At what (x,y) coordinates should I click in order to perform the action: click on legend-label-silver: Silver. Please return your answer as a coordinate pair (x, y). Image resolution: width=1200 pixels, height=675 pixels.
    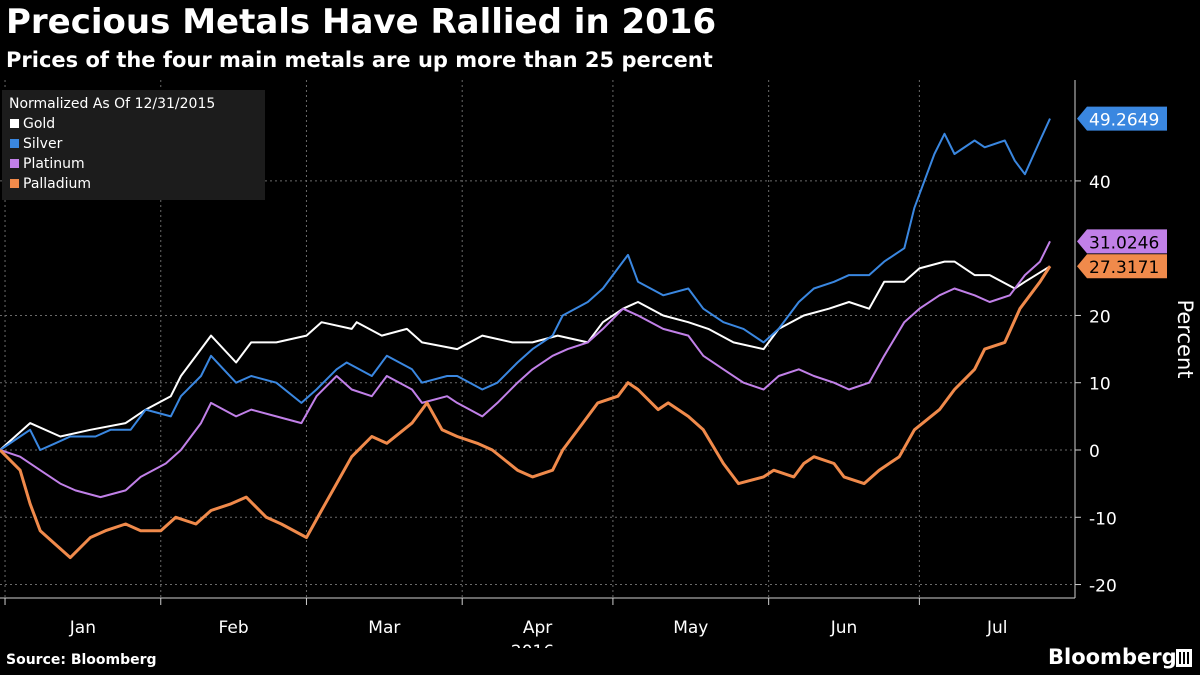
    Looking at the image, I should click on (43, 144).